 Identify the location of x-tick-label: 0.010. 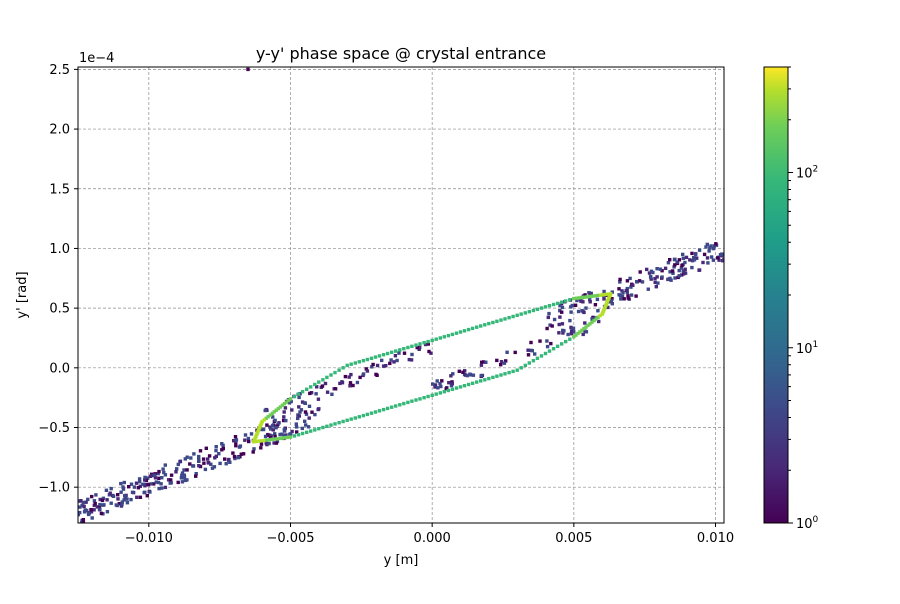
(715, 538).